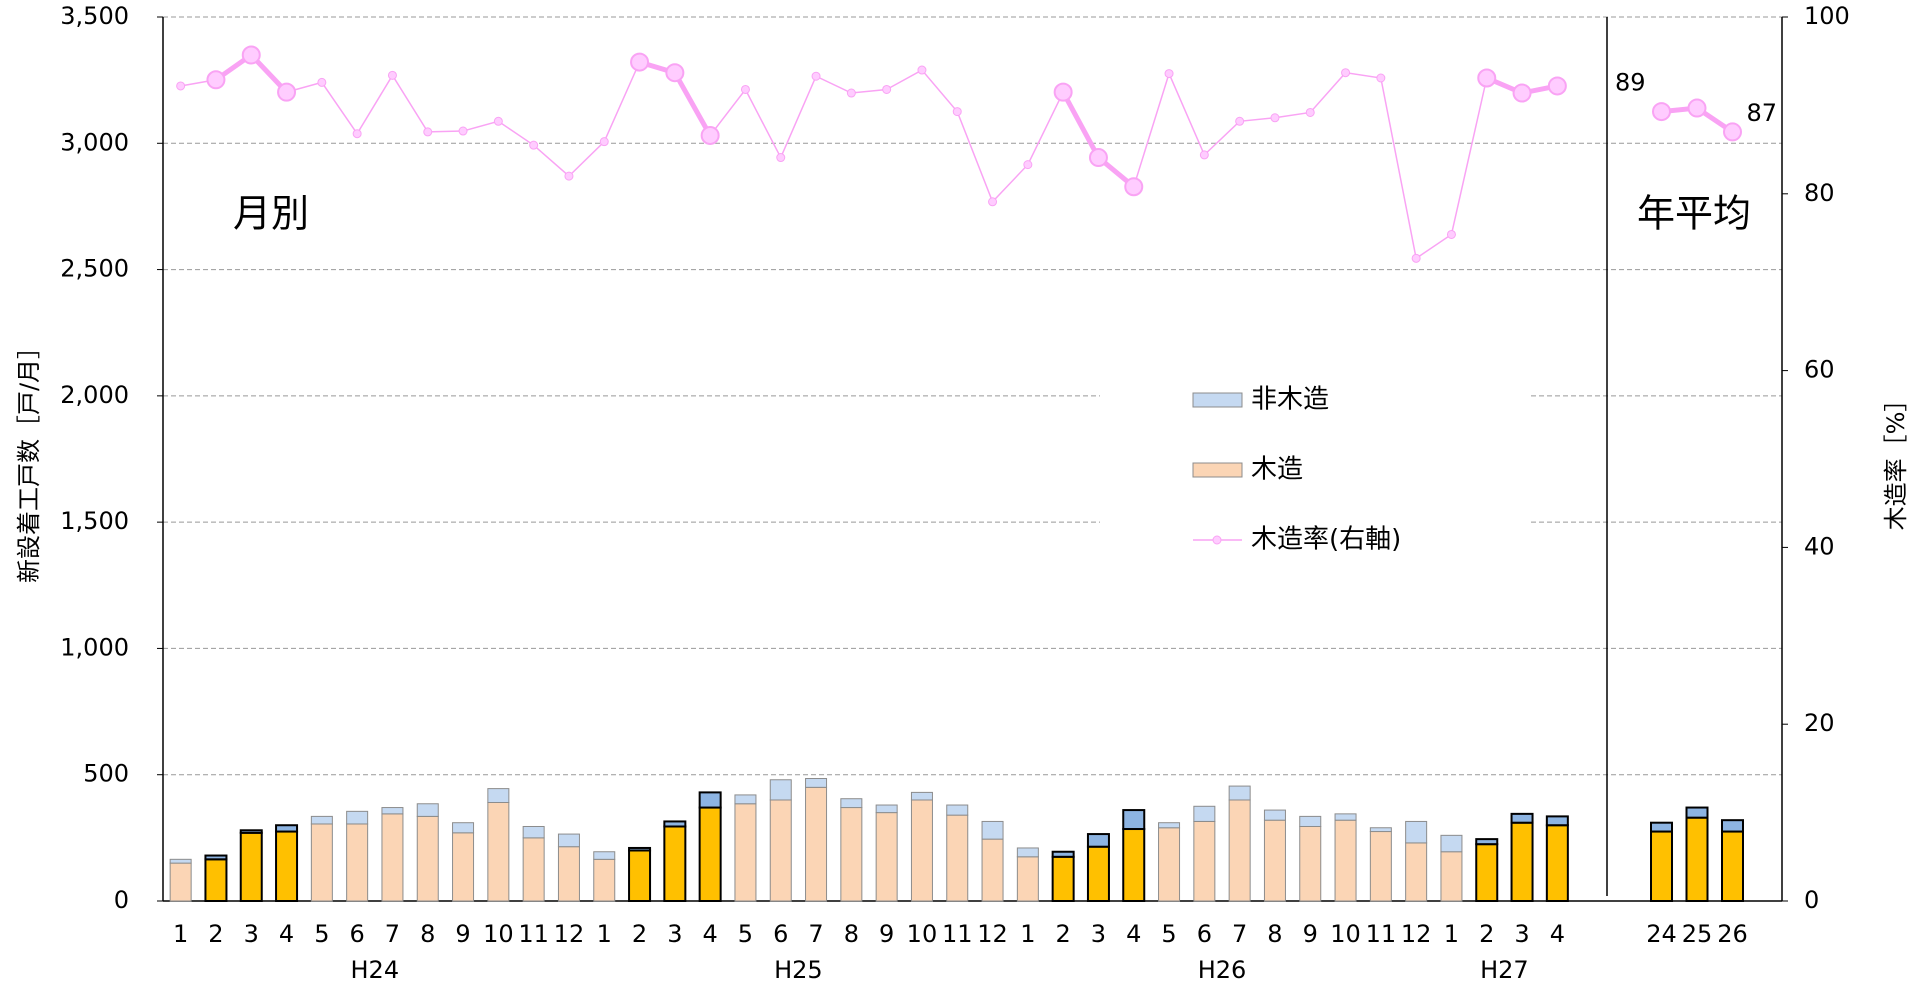 This screenshot has height=1001, width=1922. I want to click on y-tick-label: 500, so click(106, 774).